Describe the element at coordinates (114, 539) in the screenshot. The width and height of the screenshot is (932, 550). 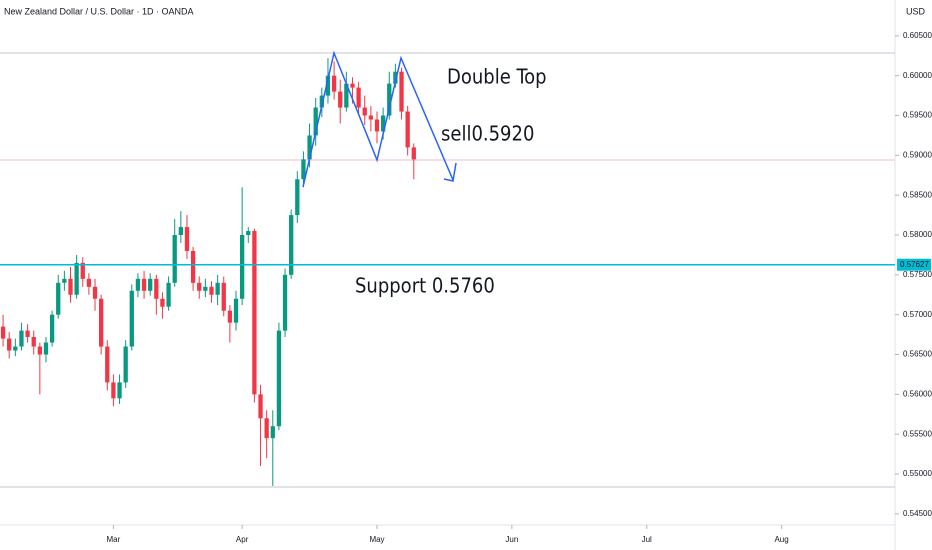
I see `x-tick-label: Mar` at that location.